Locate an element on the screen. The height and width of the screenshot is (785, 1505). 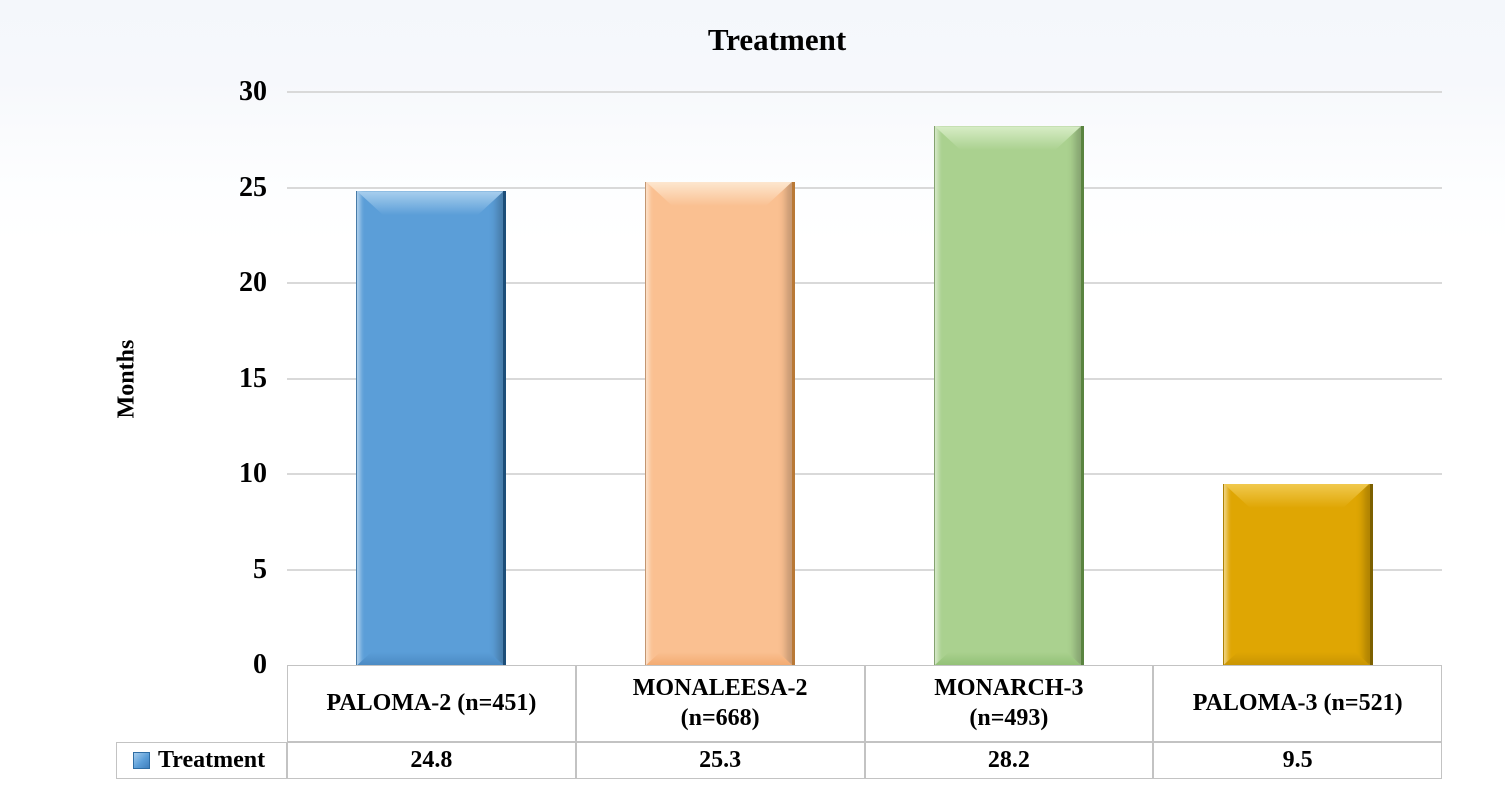
category-header-cell: PALOMA-2 (n=451) is located at coordinates (431, 703).